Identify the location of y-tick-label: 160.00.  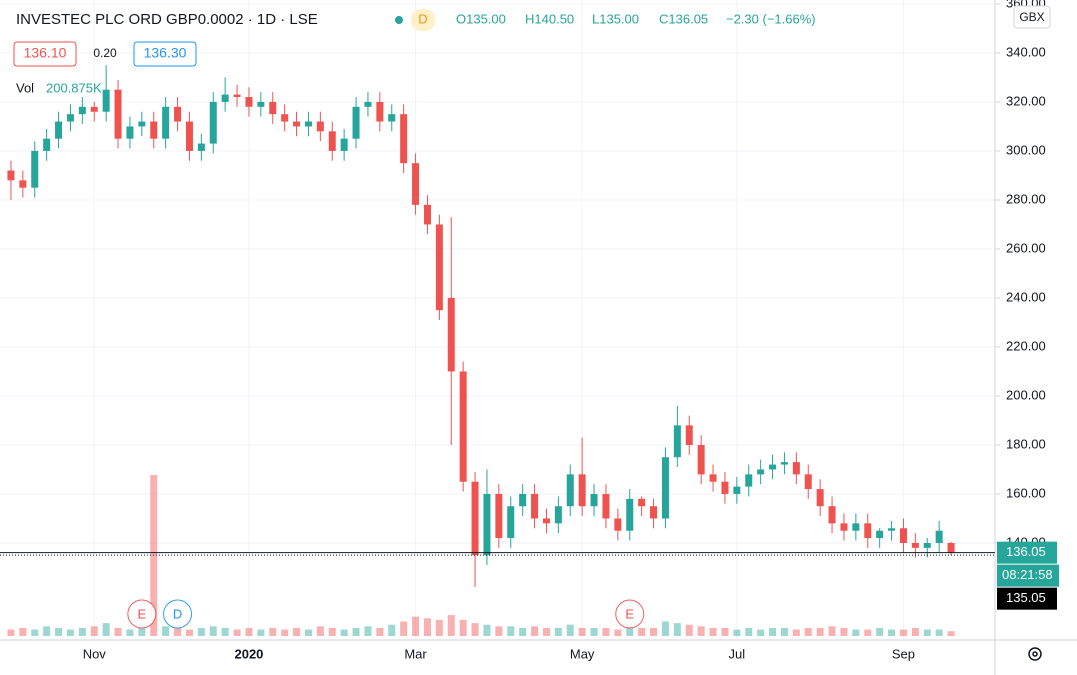
(1026, 492).